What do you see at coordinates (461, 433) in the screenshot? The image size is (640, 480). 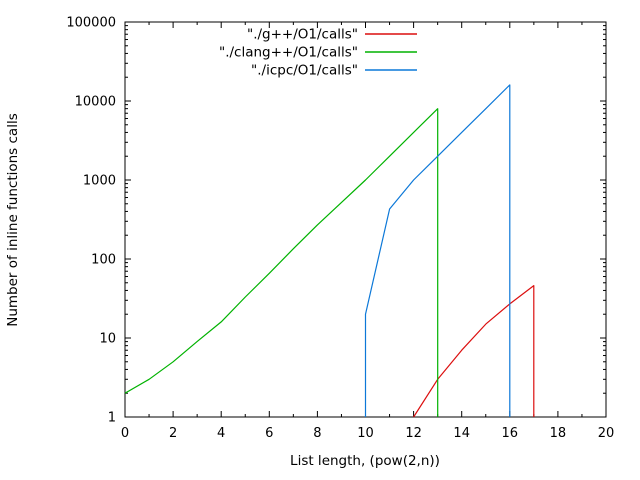 I see `x-tick-label: 14` at bounding box center [461, 433].